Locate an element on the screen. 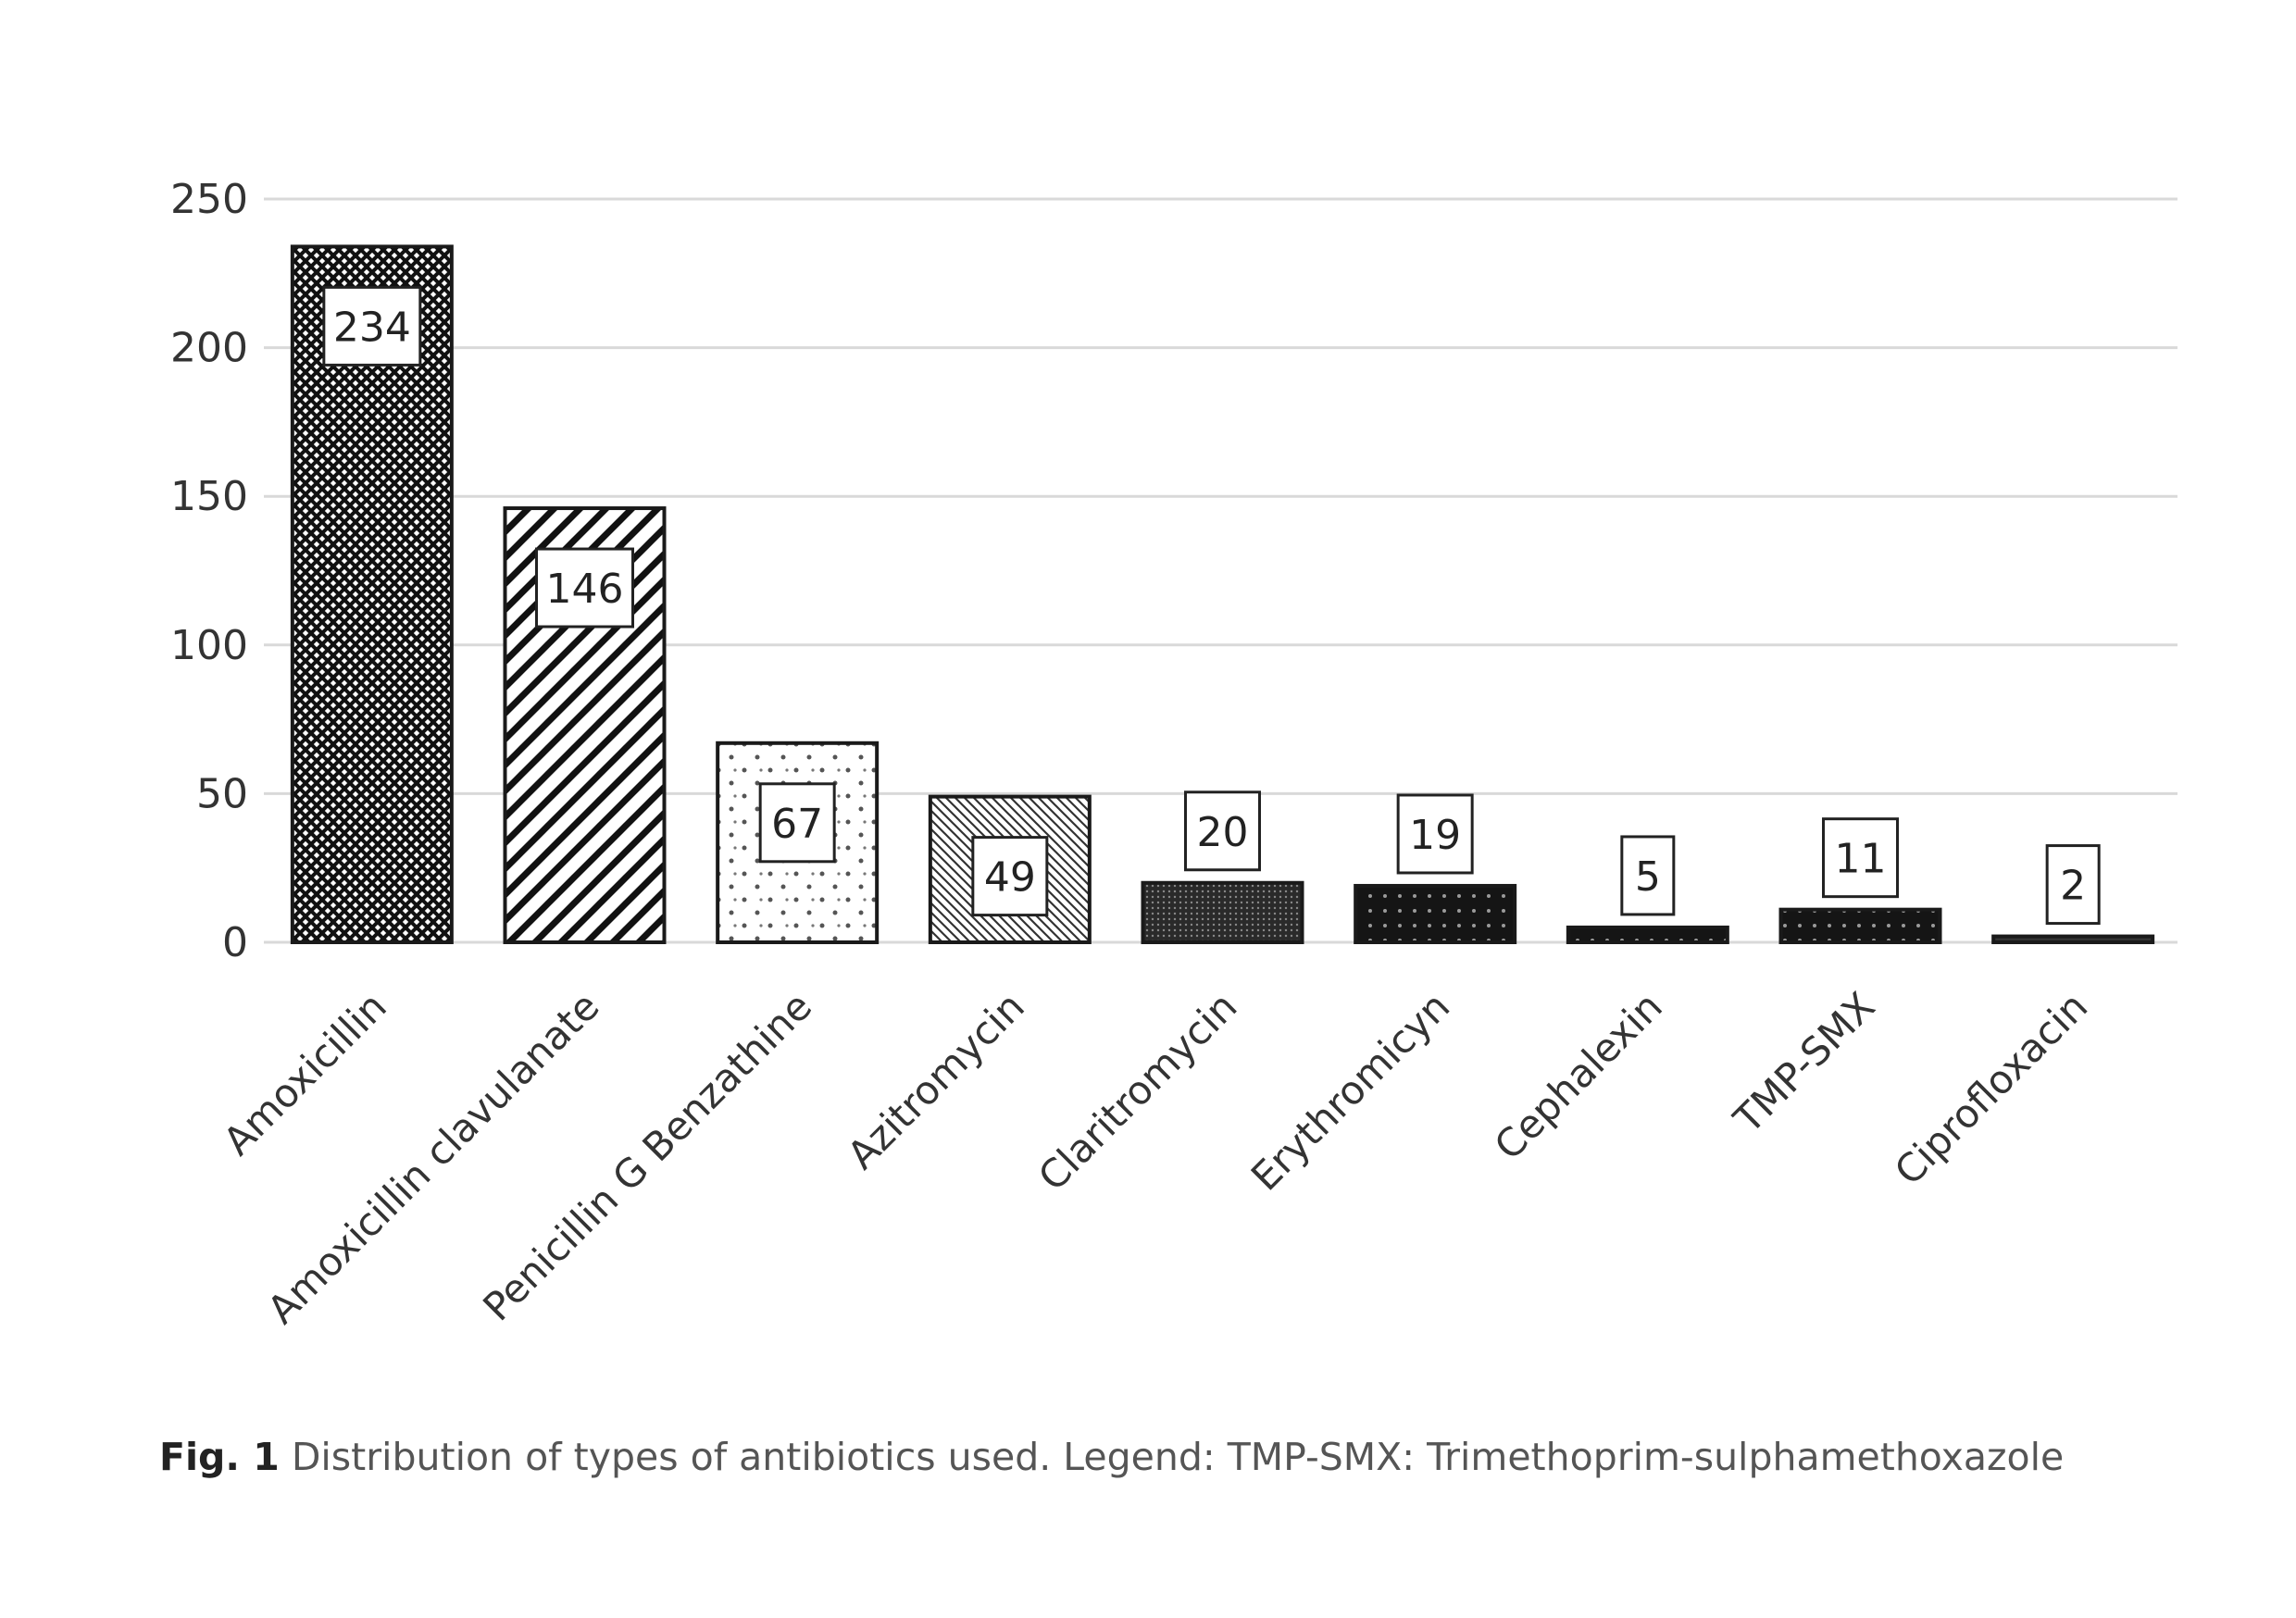 This screenshot has width=2296, height=1618. data-label-text: 20 is located at coordinates (1223, 832).